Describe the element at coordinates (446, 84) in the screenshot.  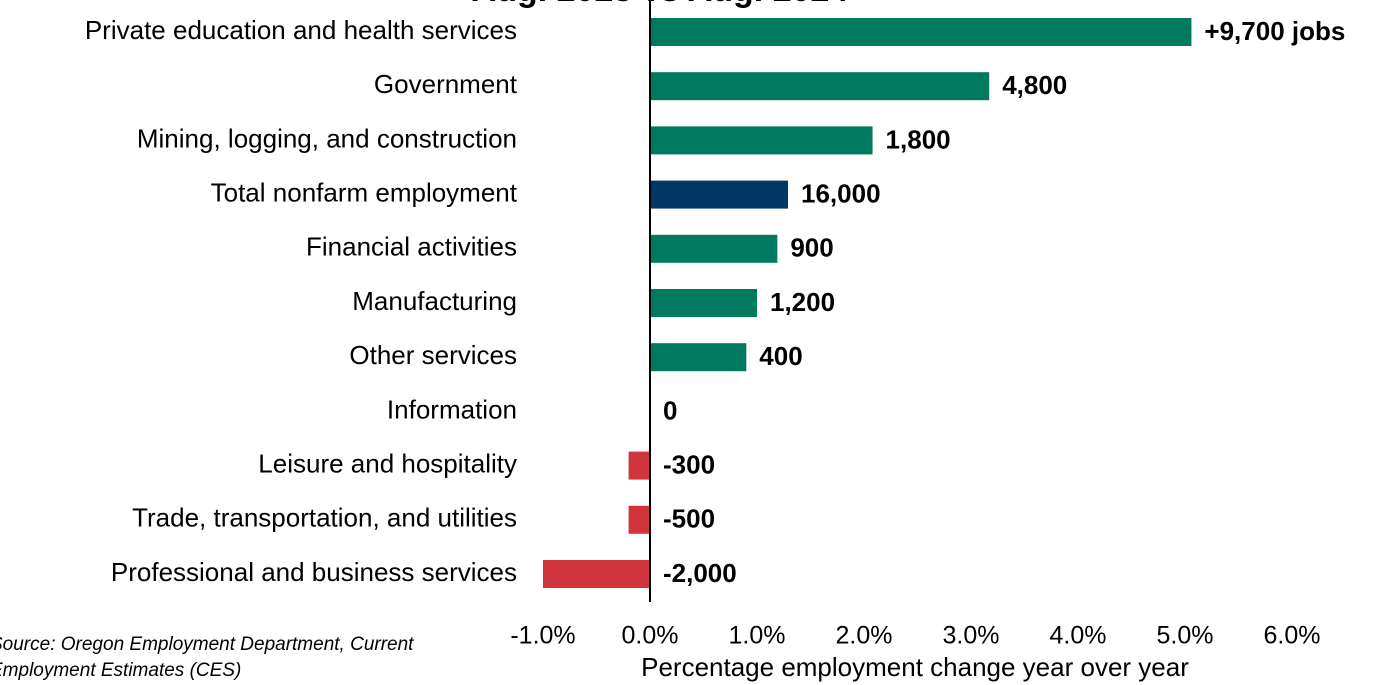
I see `category-label: Government` at that location.